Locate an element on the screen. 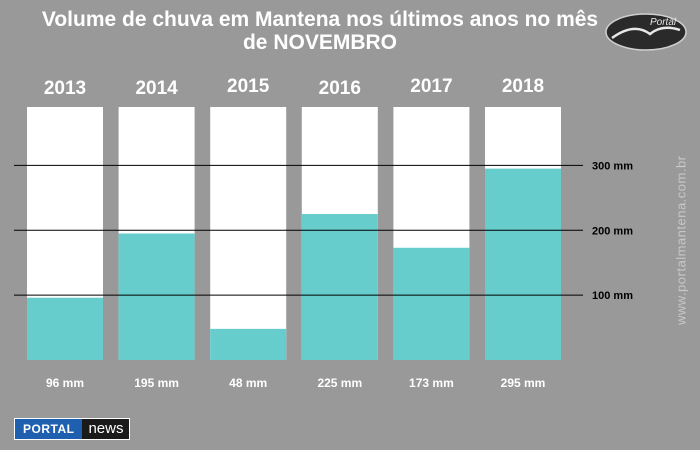  data-label: 96 mm is located at coordinates (65, 383).